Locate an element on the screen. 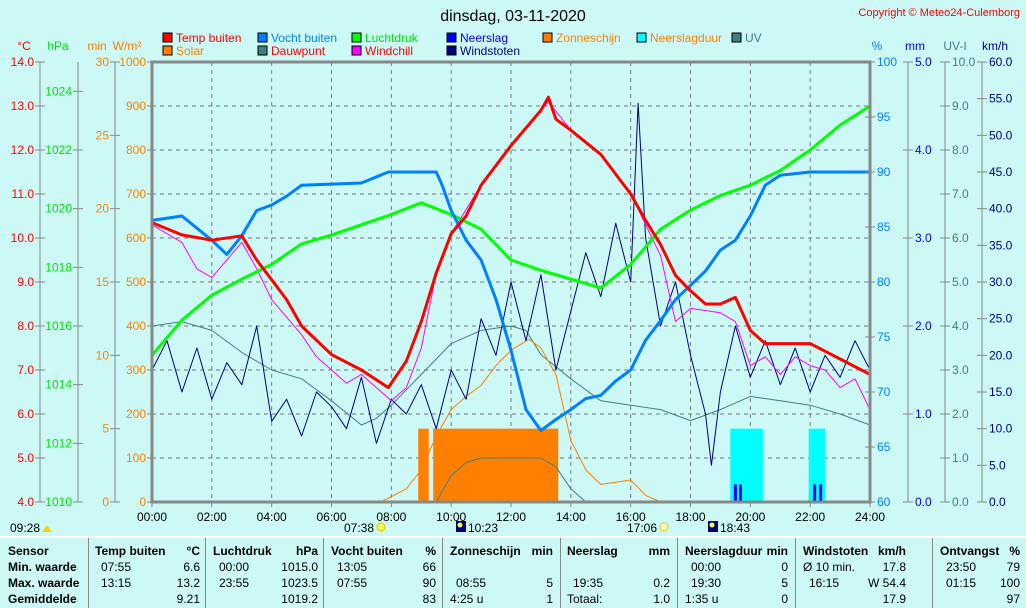 Image resolution: width=1026 pixels, height=608 pixels. table-cell-value: 6.6 is located at coordinates (191, 567).